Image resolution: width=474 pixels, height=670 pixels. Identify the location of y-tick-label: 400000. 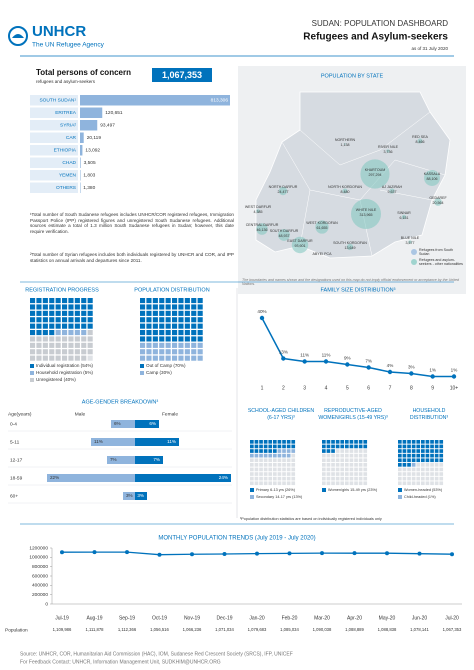
(40, 586).